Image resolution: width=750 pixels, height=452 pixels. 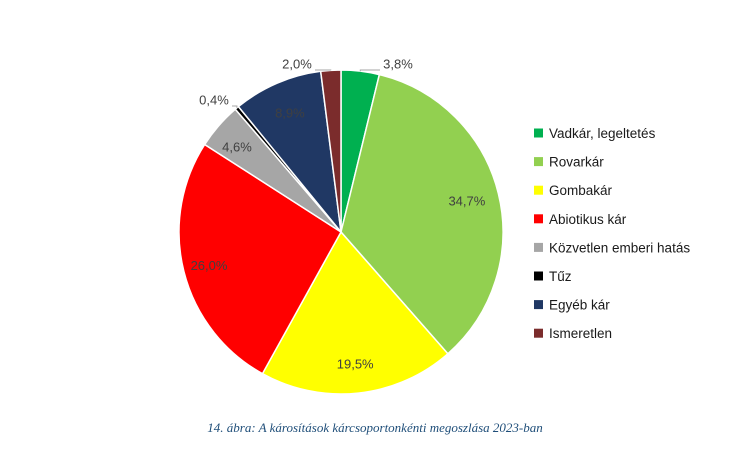 What do you see at coordinates (290, 112) in the screenshot?
I see `slice-label-egyeb-kar: 8,9%` at bounding box center [290, 112].